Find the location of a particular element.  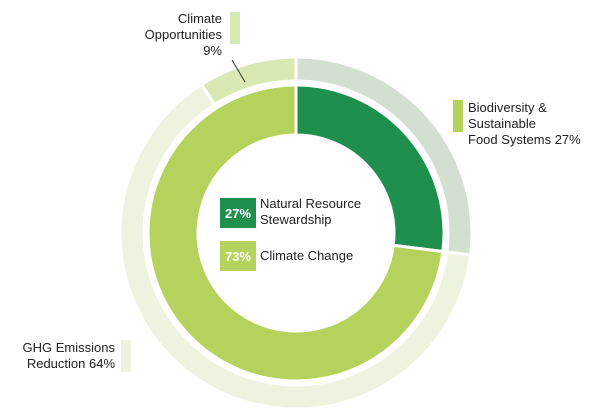

center-badge-climate-change: 73% is located at coordinates (238, 256).